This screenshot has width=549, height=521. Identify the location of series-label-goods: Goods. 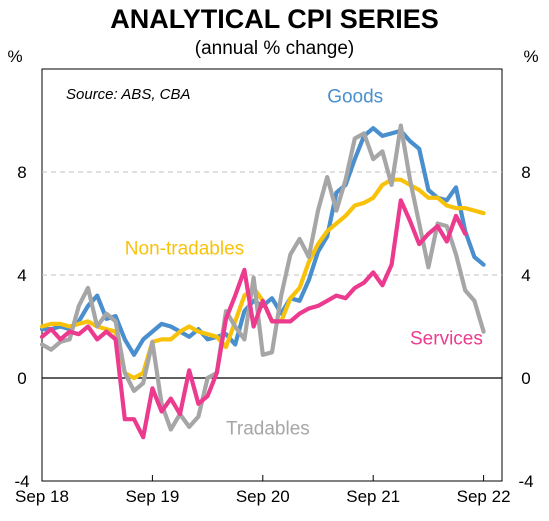
(355, 96).